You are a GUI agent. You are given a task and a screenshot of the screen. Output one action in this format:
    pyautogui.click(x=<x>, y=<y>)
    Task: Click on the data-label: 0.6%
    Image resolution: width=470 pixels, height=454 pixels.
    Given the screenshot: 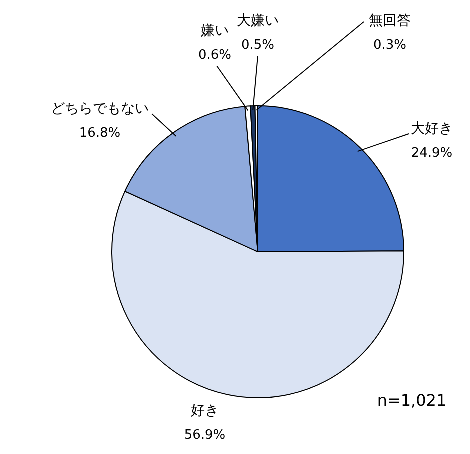 What is the action you would take?
    pyautogui.click(x=215, y=55)
    